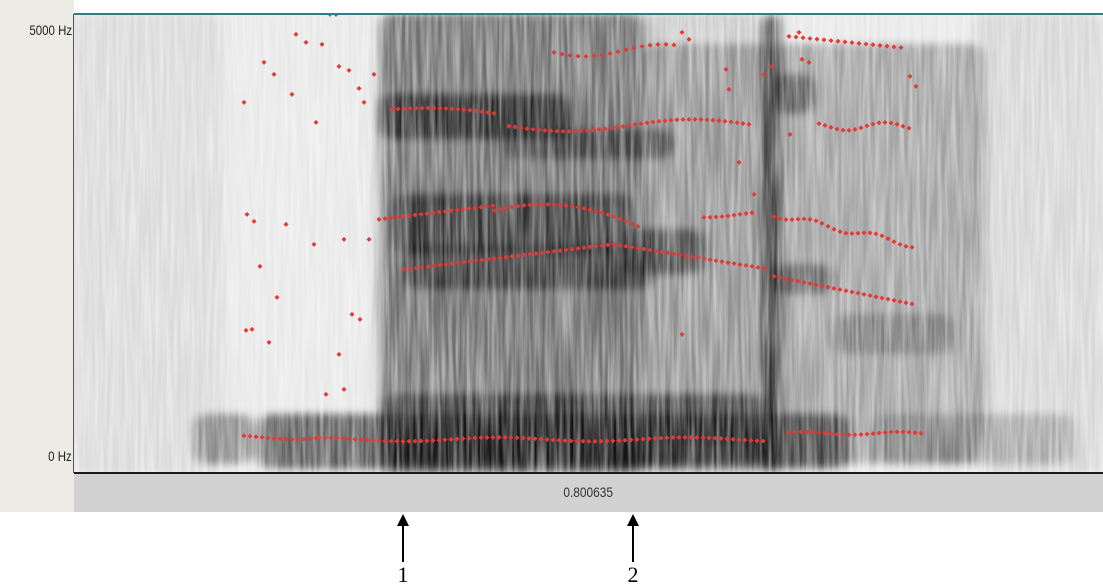 This screenshot has height=587, width=1103. Describe the element at coordinates (633, 574) in the screenshot. I see `marker-label: 2` at that location.